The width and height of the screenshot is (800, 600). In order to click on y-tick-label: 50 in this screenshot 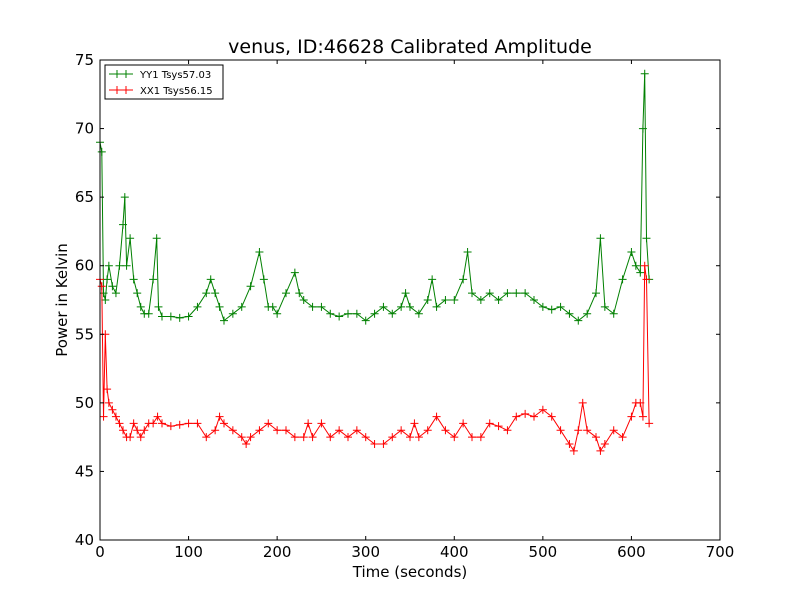, I will do `click(84, 403)`.